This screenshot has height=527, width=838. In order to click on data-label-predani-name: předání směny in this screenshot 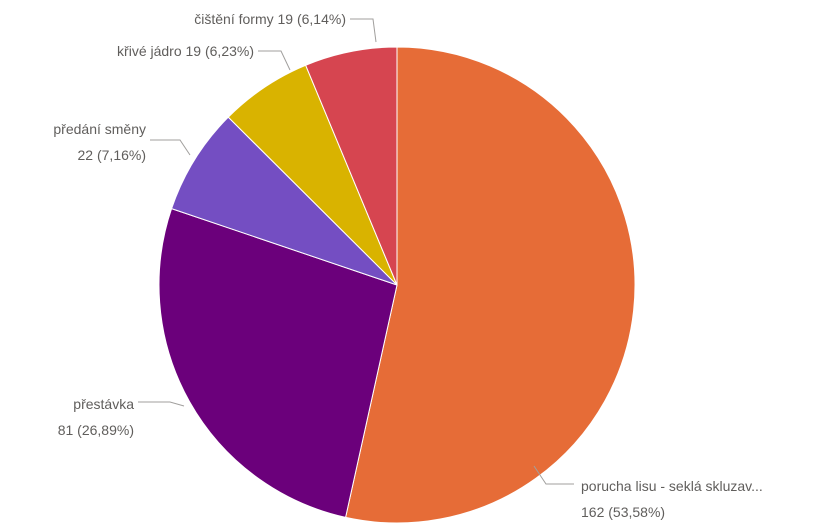, I will do `click(99, 129)`.